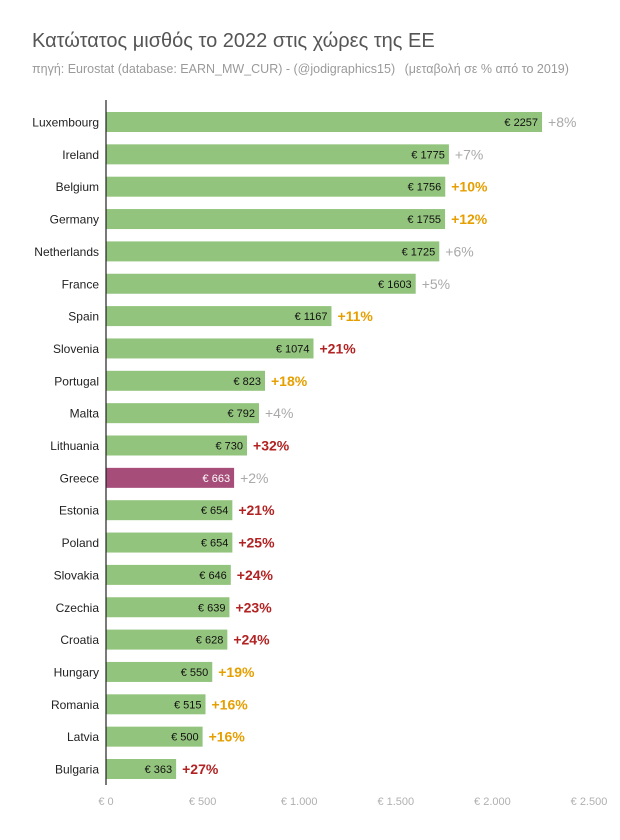 The height and width of the screenshot is (840, 620). Describe the element at coordinates (236, 672) in the screenshot. I see `change-label: +19%` at that location.